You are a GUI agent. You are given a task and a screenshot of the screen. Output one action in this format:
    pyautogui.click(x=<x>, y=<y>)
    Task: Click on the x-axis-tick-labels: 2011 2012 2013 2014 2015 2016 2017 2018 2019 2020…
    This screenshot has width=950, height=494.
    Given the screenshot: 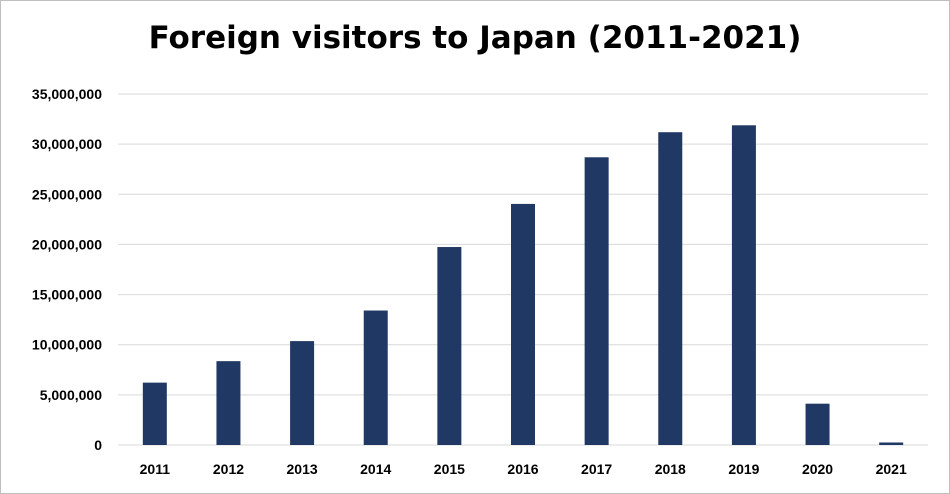 What is the action you would take?
    pyautogui.click(x=523, y=469)
    